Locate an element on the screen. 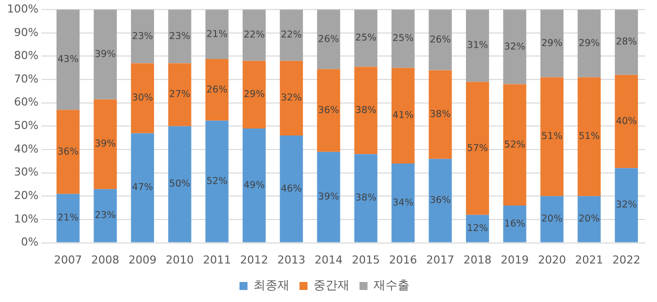 Image resolution: width=657 pixels, height=302 pixels. data-label: 31% is located at coordinates (477, 46).